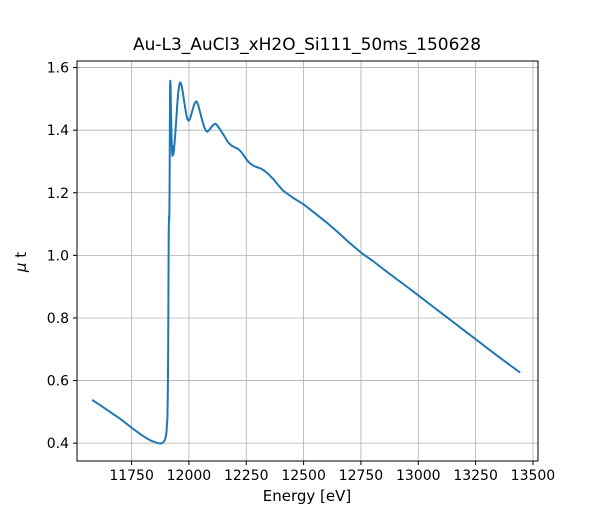  What do you see at coordinates (58, 444) in the screenshot?
I see `y-tick-label: 0.4` at bounding box center [58, 444].